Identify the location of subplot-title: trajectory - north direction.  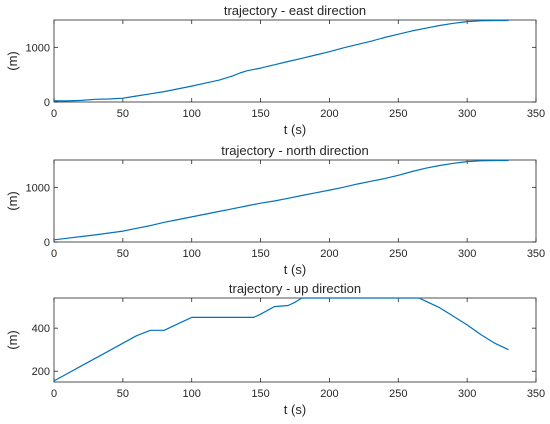
(294, 150).